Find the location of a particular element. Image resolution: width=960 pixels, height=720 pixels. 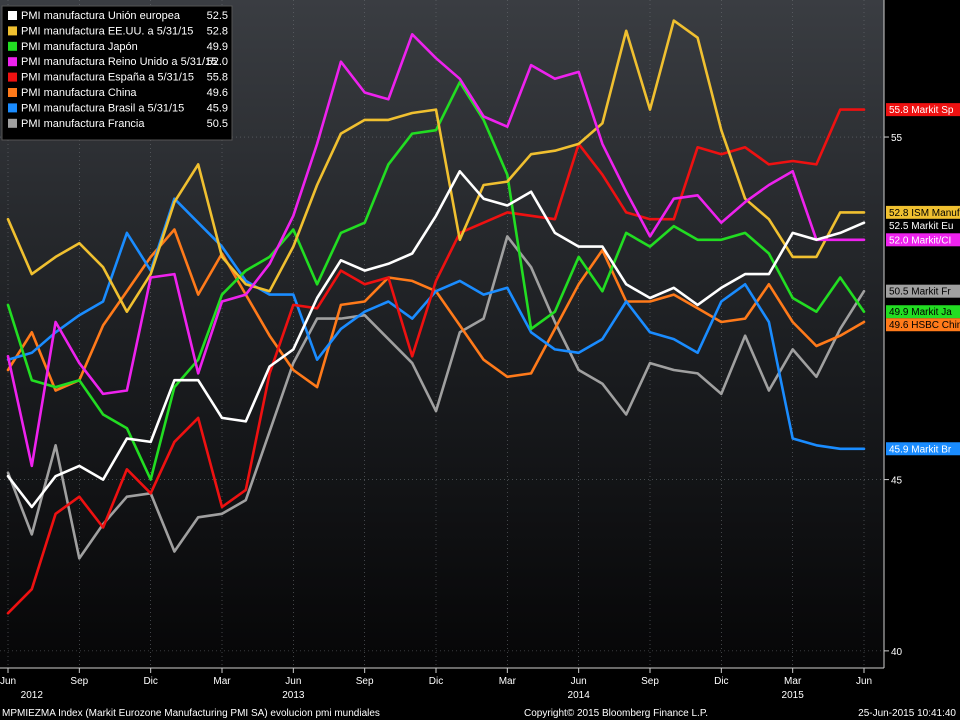

legend-value-pmi-manufactura-espana-a-5-31-15: 55.8 is located at coordinates (217, 78).